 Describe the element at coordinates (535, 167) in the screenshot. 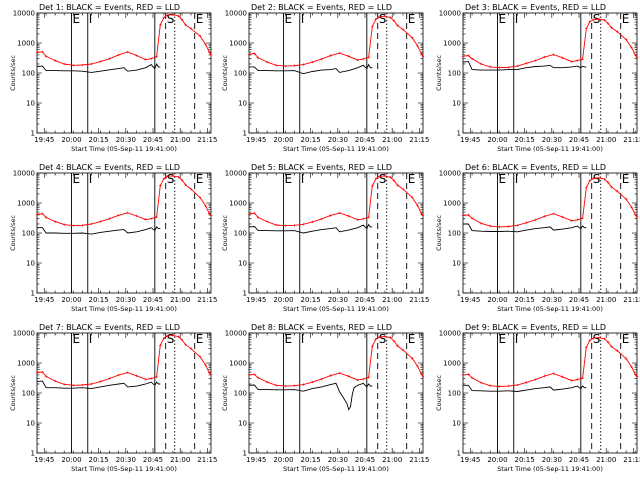

I see `panel-title: Det 6: BLACK = Events, RED = LLD` at that location.